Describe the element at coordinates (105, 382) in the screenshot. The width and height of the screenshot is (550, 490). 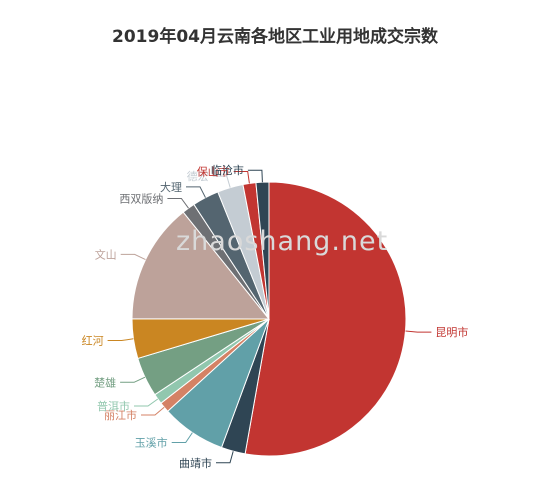
I see `slice-label-5: 楚雄` at that location.